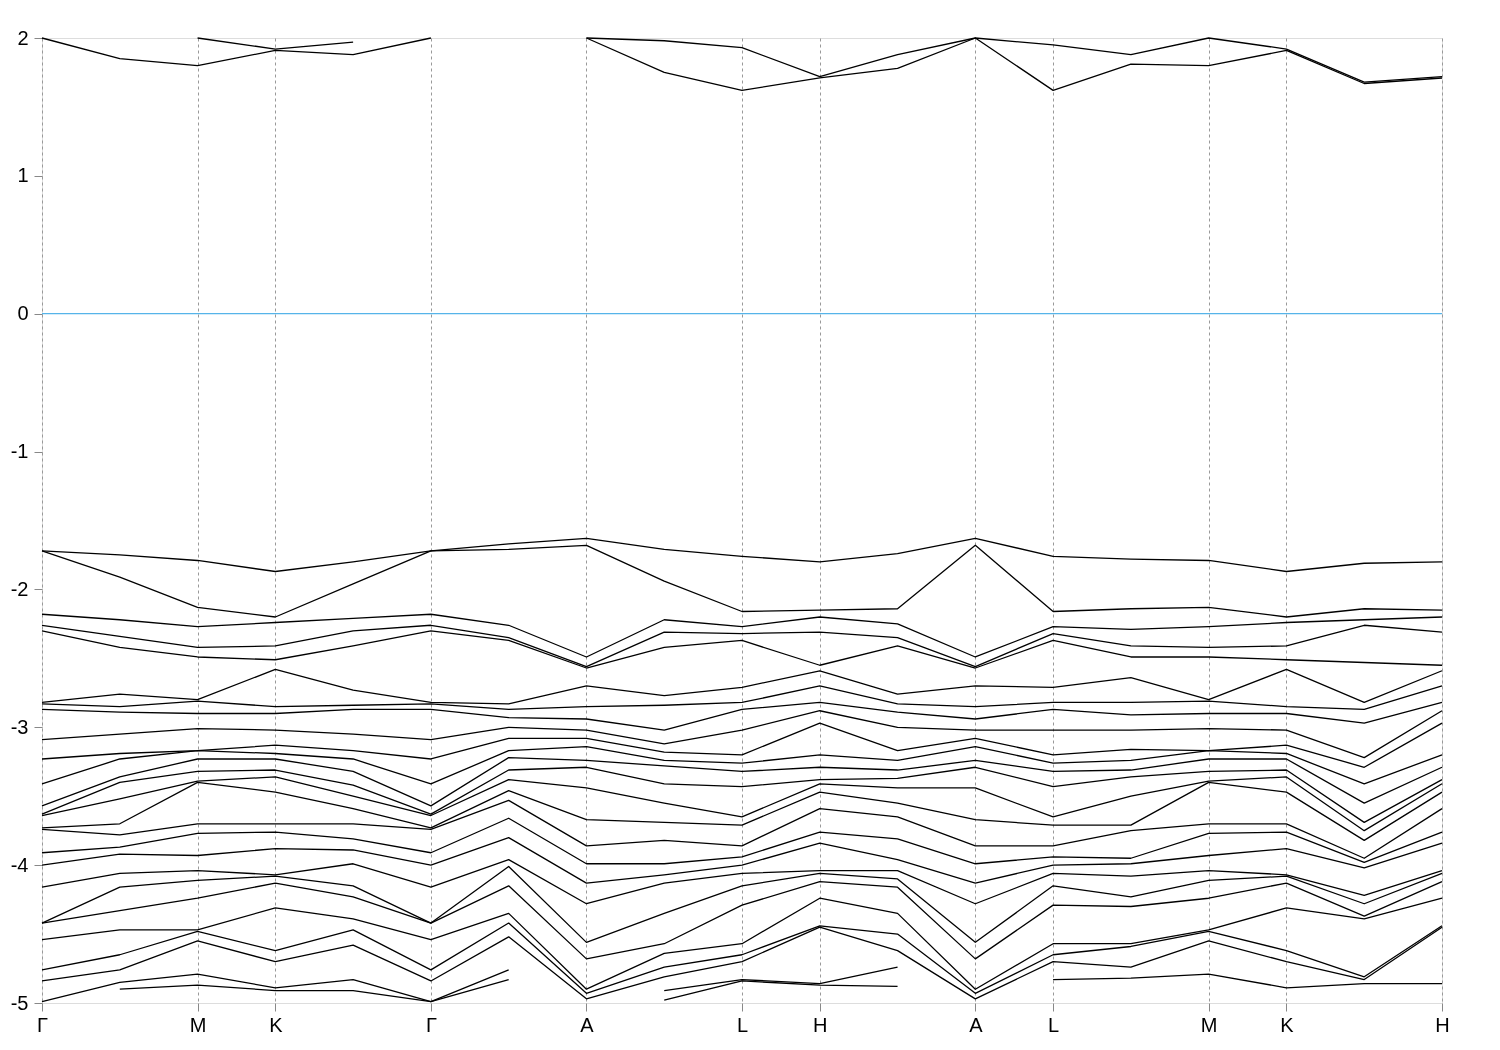 The width and height of the screenshot is (1500, 1050). I want to click on y-tick-label: -2, so click(19, 588).